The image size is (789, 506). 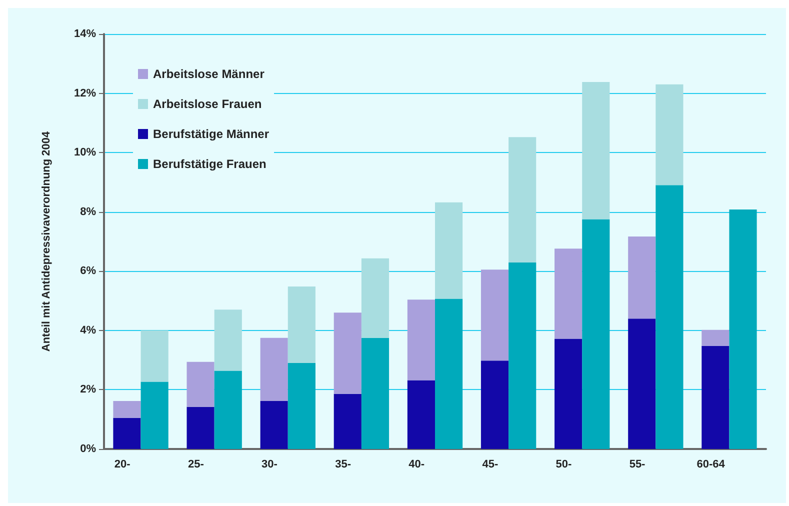 What do you see at coordinates (88, 212) in the screenshot?
I see `y-tick-label: 8%` at bounding box center [88, 212].